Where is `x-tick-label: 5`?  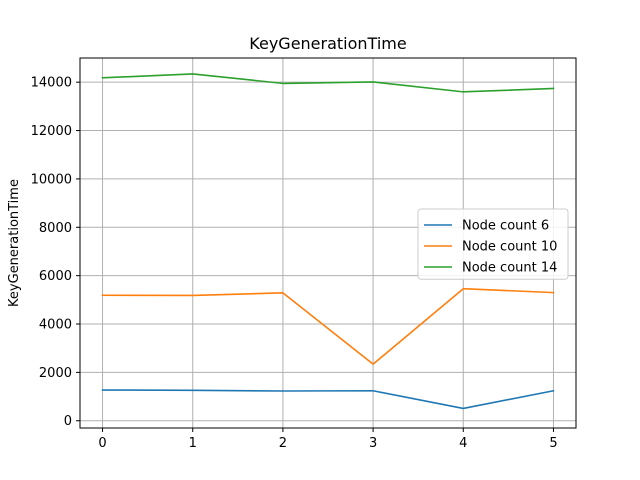 x-tick-label: 5 is located at coordinates (553, 443).